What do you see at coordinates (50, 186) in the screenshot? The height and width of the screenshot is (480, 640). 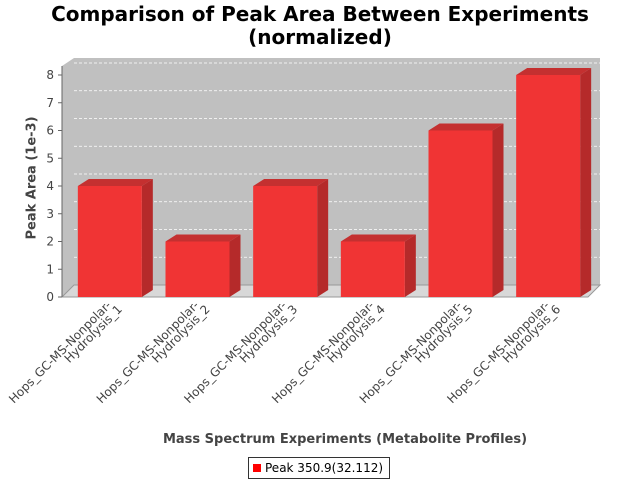 I see `y-tick-label: 4` at bounding box center [50, 186].